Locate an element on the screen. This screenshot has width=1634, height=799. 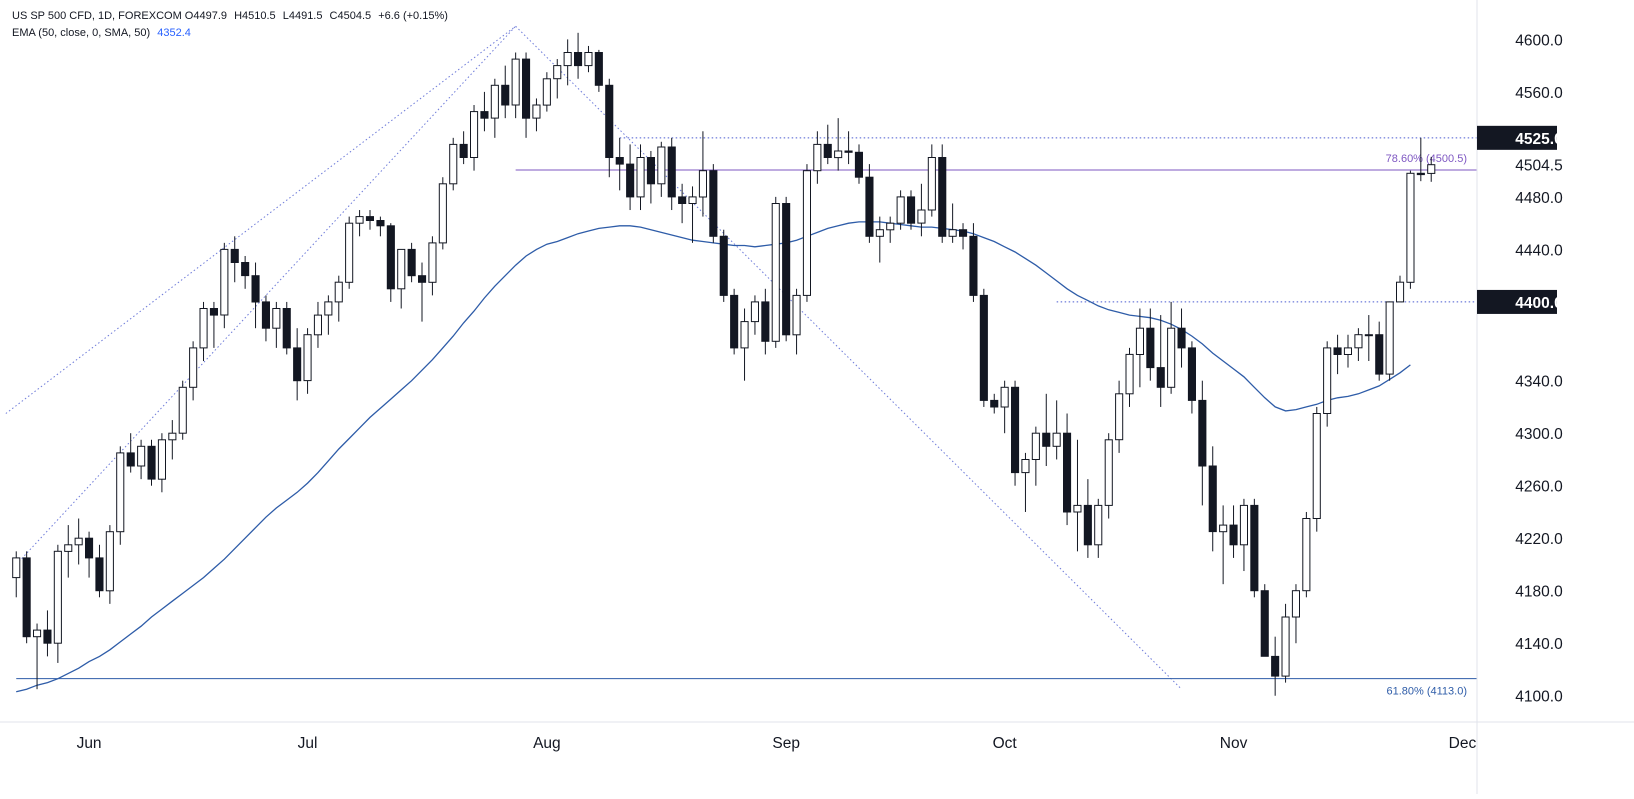
ema-legend-row: EMA (50, close, 0, SMA, 50) 4352.4 is located at coordinates (230, 33).